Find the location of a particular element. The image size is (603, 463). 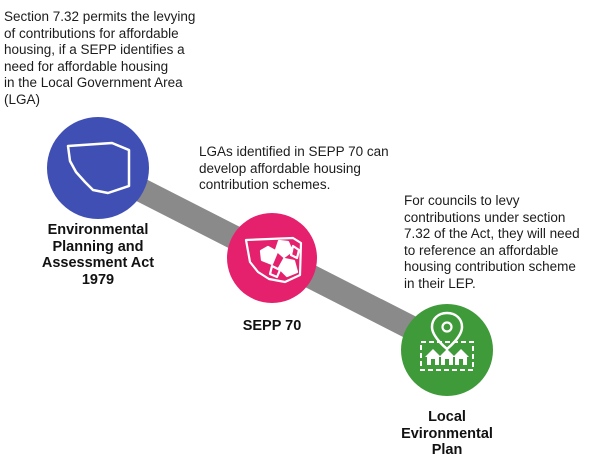

environmental-planning-circle is located at coordinates (98, 168).